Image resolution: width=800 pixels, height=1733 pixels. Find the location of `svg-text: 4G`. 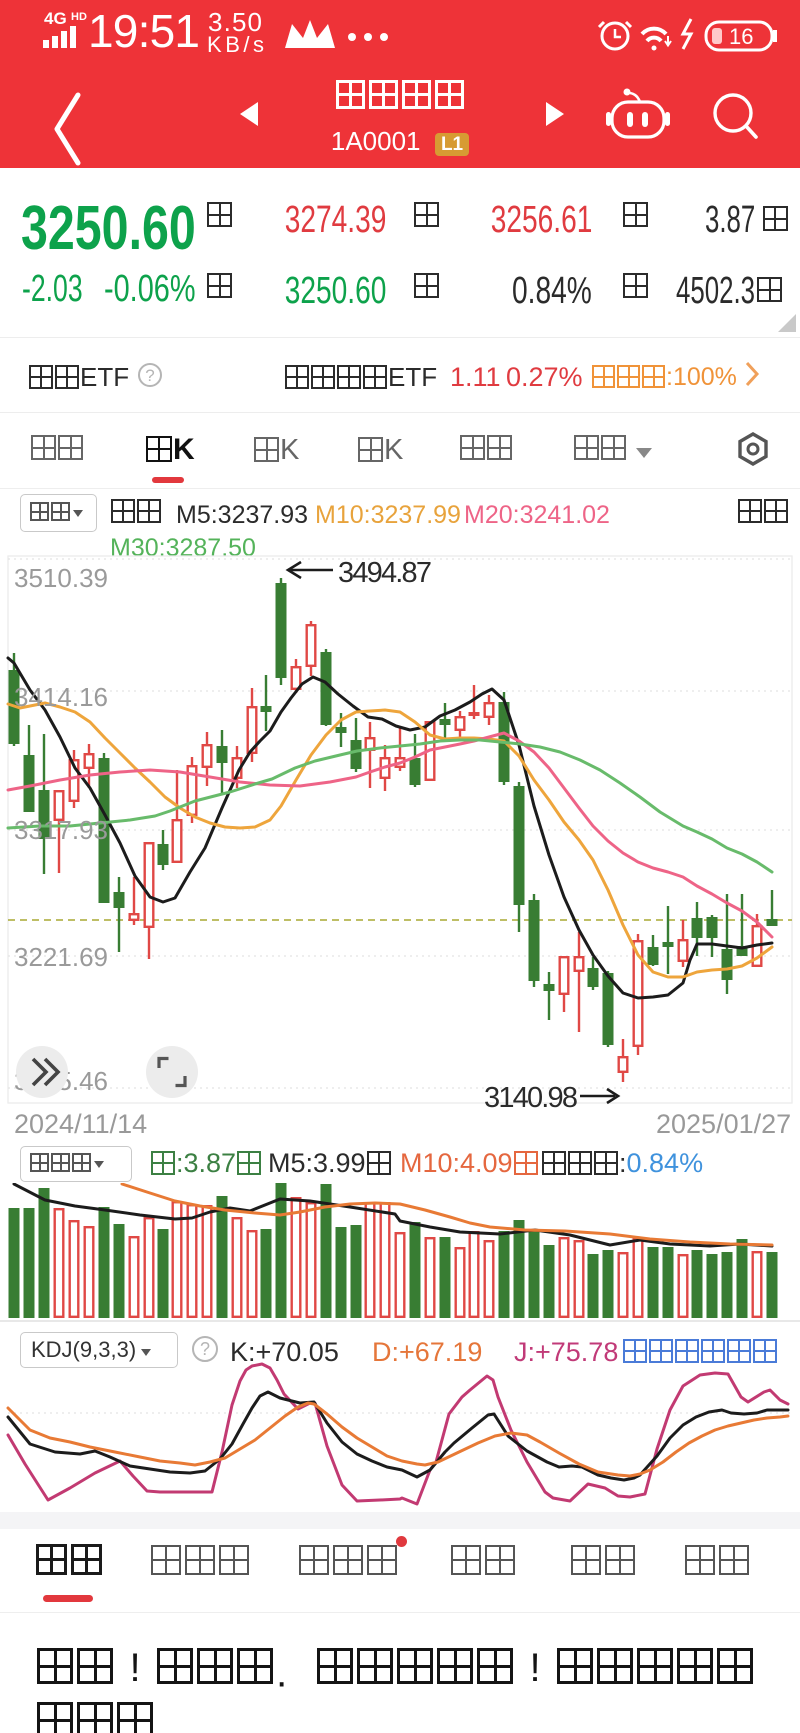

svg-text: 4G is located at coordinates (55, 18).